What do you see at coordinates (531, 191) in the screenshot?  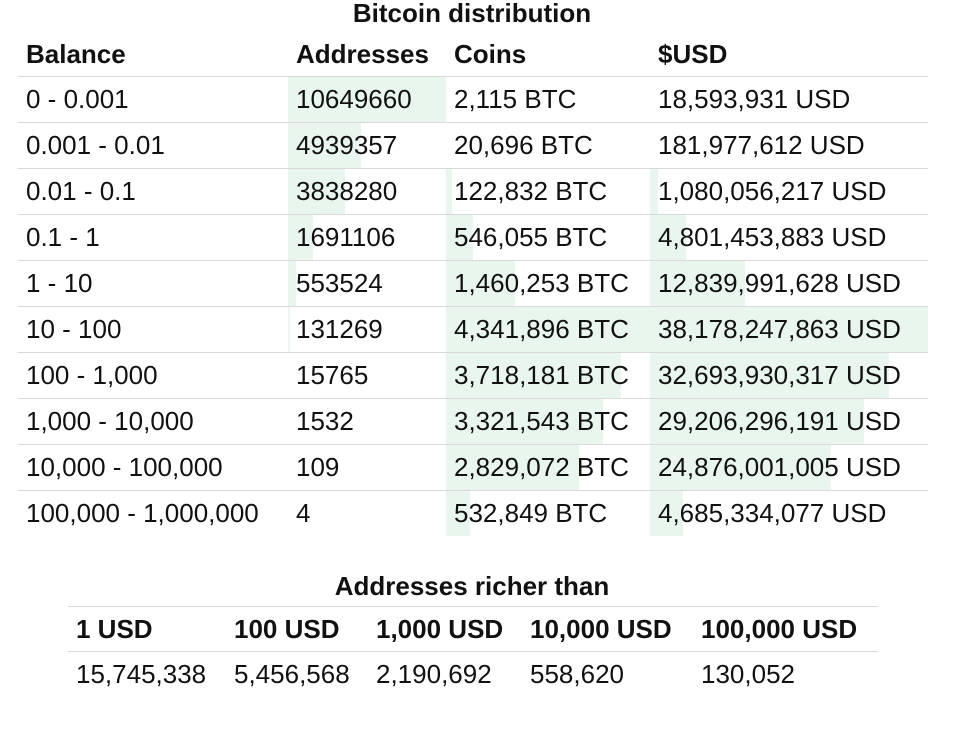 I see `coins-text: 122,832 BTC` at bounding box center [531, 191].